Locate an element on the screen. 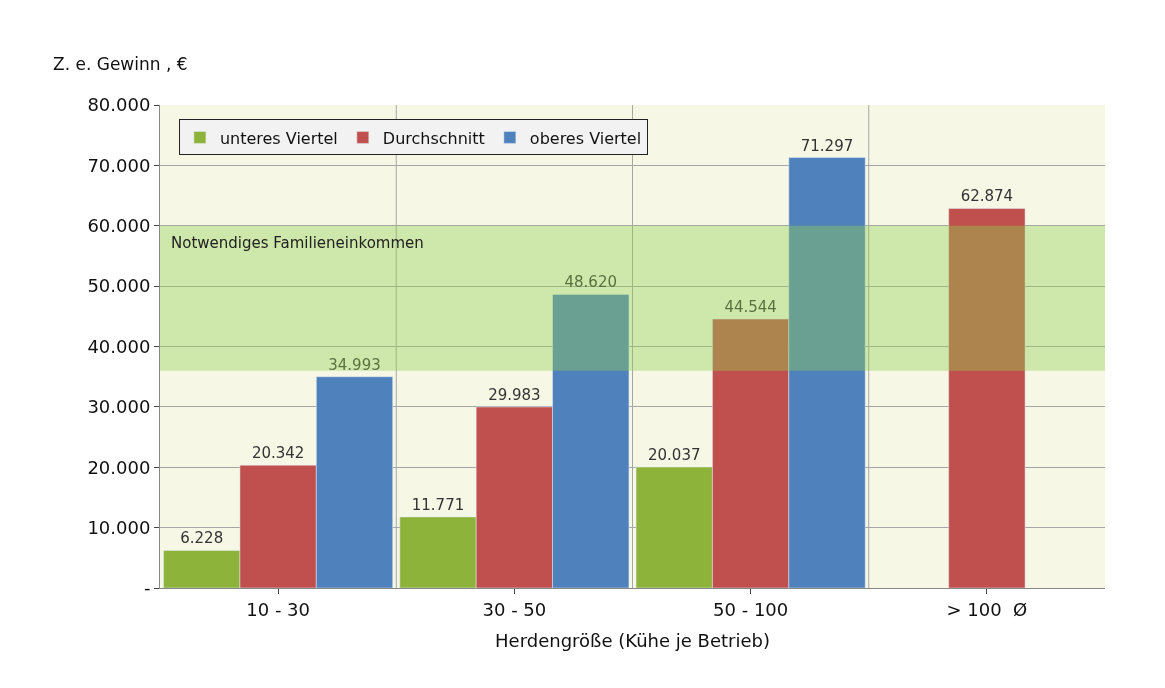 This screenshot has height=688, width=1165. data-label: 20.342 is located at coordinates (278, 453).